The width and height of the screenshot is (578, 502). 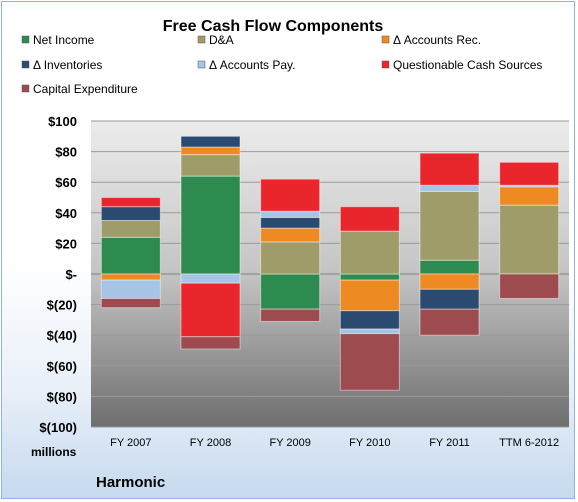 What do you see at coordinates (64, 40) in the screenshot?
I see `legend-label: Net Income` at bounding box center [64, 40].